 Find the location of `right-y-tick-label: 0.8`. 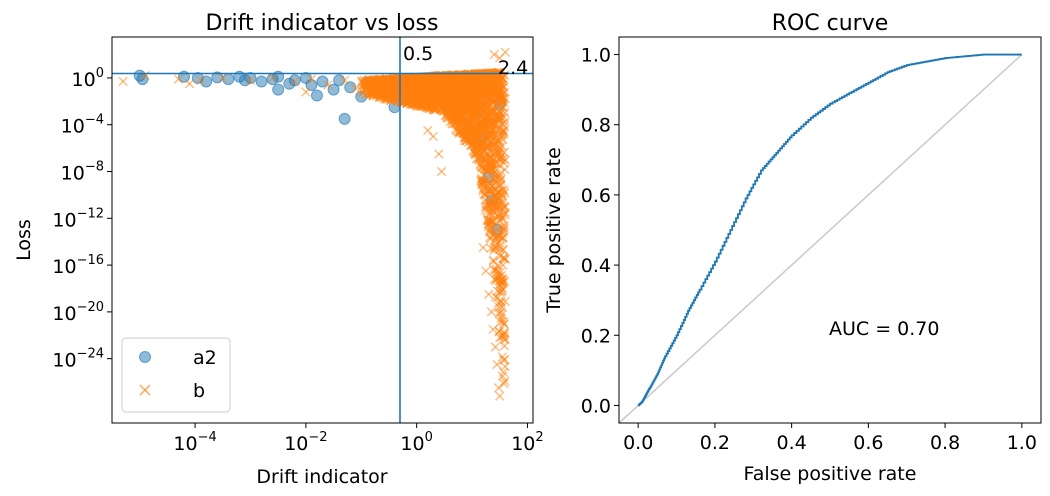

right-y-tick-label: 0.8 is located at coordinates (596, 126).